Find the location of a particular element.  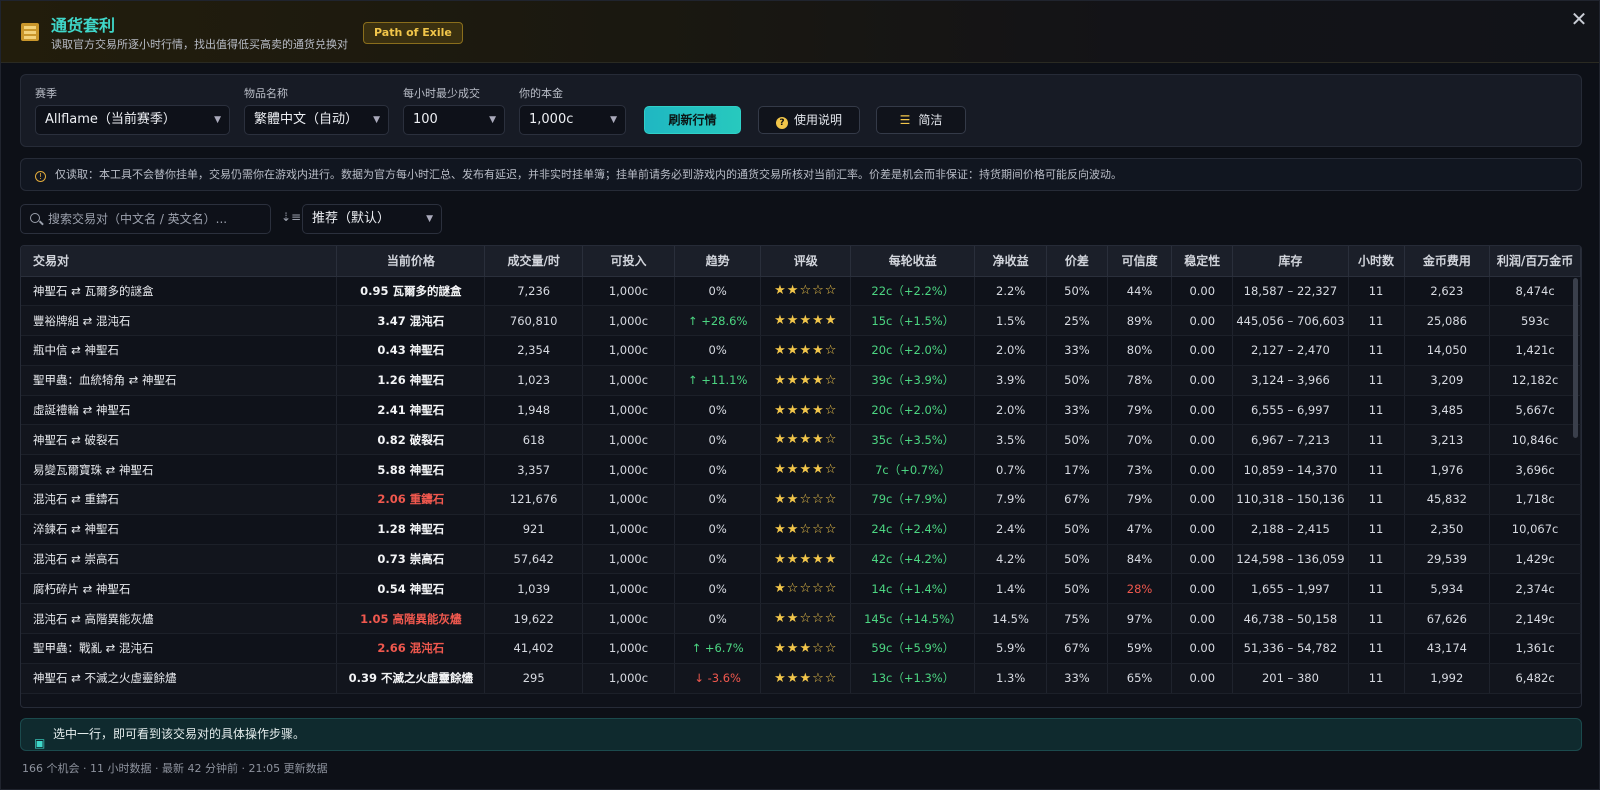

volume-cell: 2,354 is located at coordinates (534, 350).